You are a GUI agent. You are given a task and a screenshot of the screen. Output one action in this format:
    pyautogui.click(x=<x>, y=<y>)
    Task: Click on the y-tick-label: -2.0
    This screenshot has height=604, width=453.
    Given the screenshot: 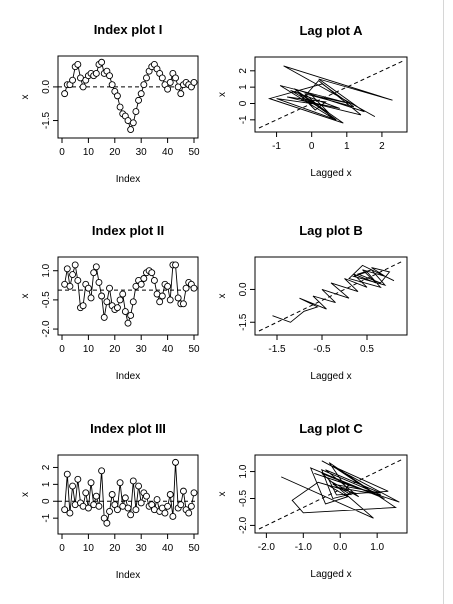 What is the action you would take?
    pyautogui.click(x=243, y=525)
    